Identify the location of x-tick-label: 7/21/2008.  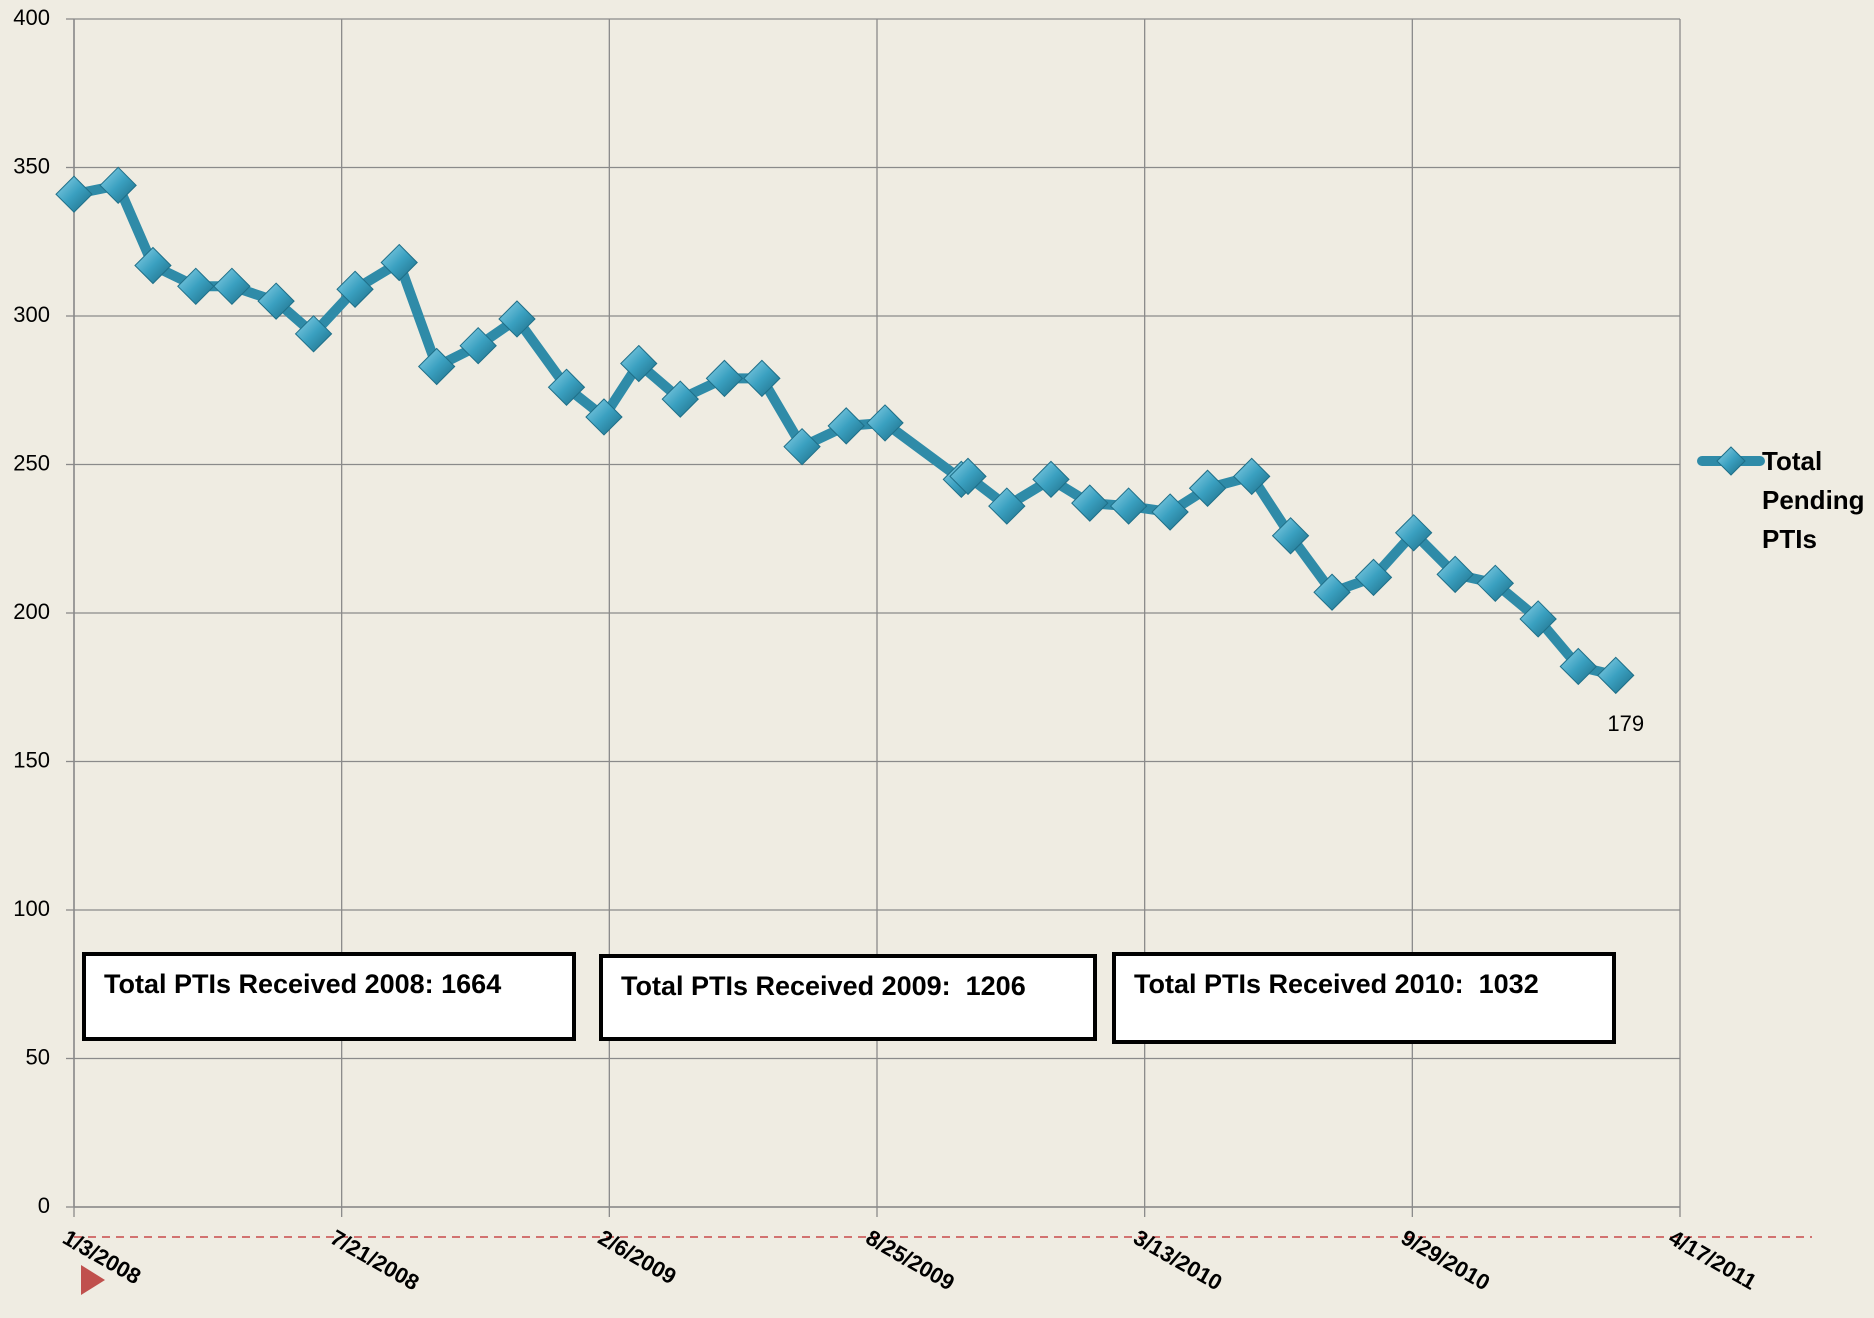
(374, 1260).